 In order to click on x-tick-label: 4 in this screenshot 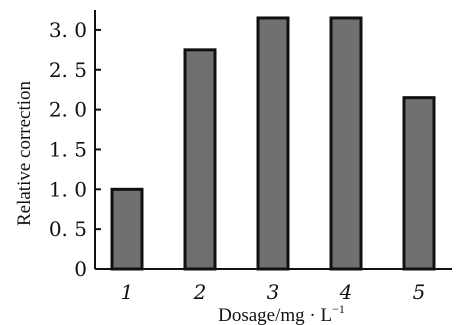, I will do `click(346, 292)`.